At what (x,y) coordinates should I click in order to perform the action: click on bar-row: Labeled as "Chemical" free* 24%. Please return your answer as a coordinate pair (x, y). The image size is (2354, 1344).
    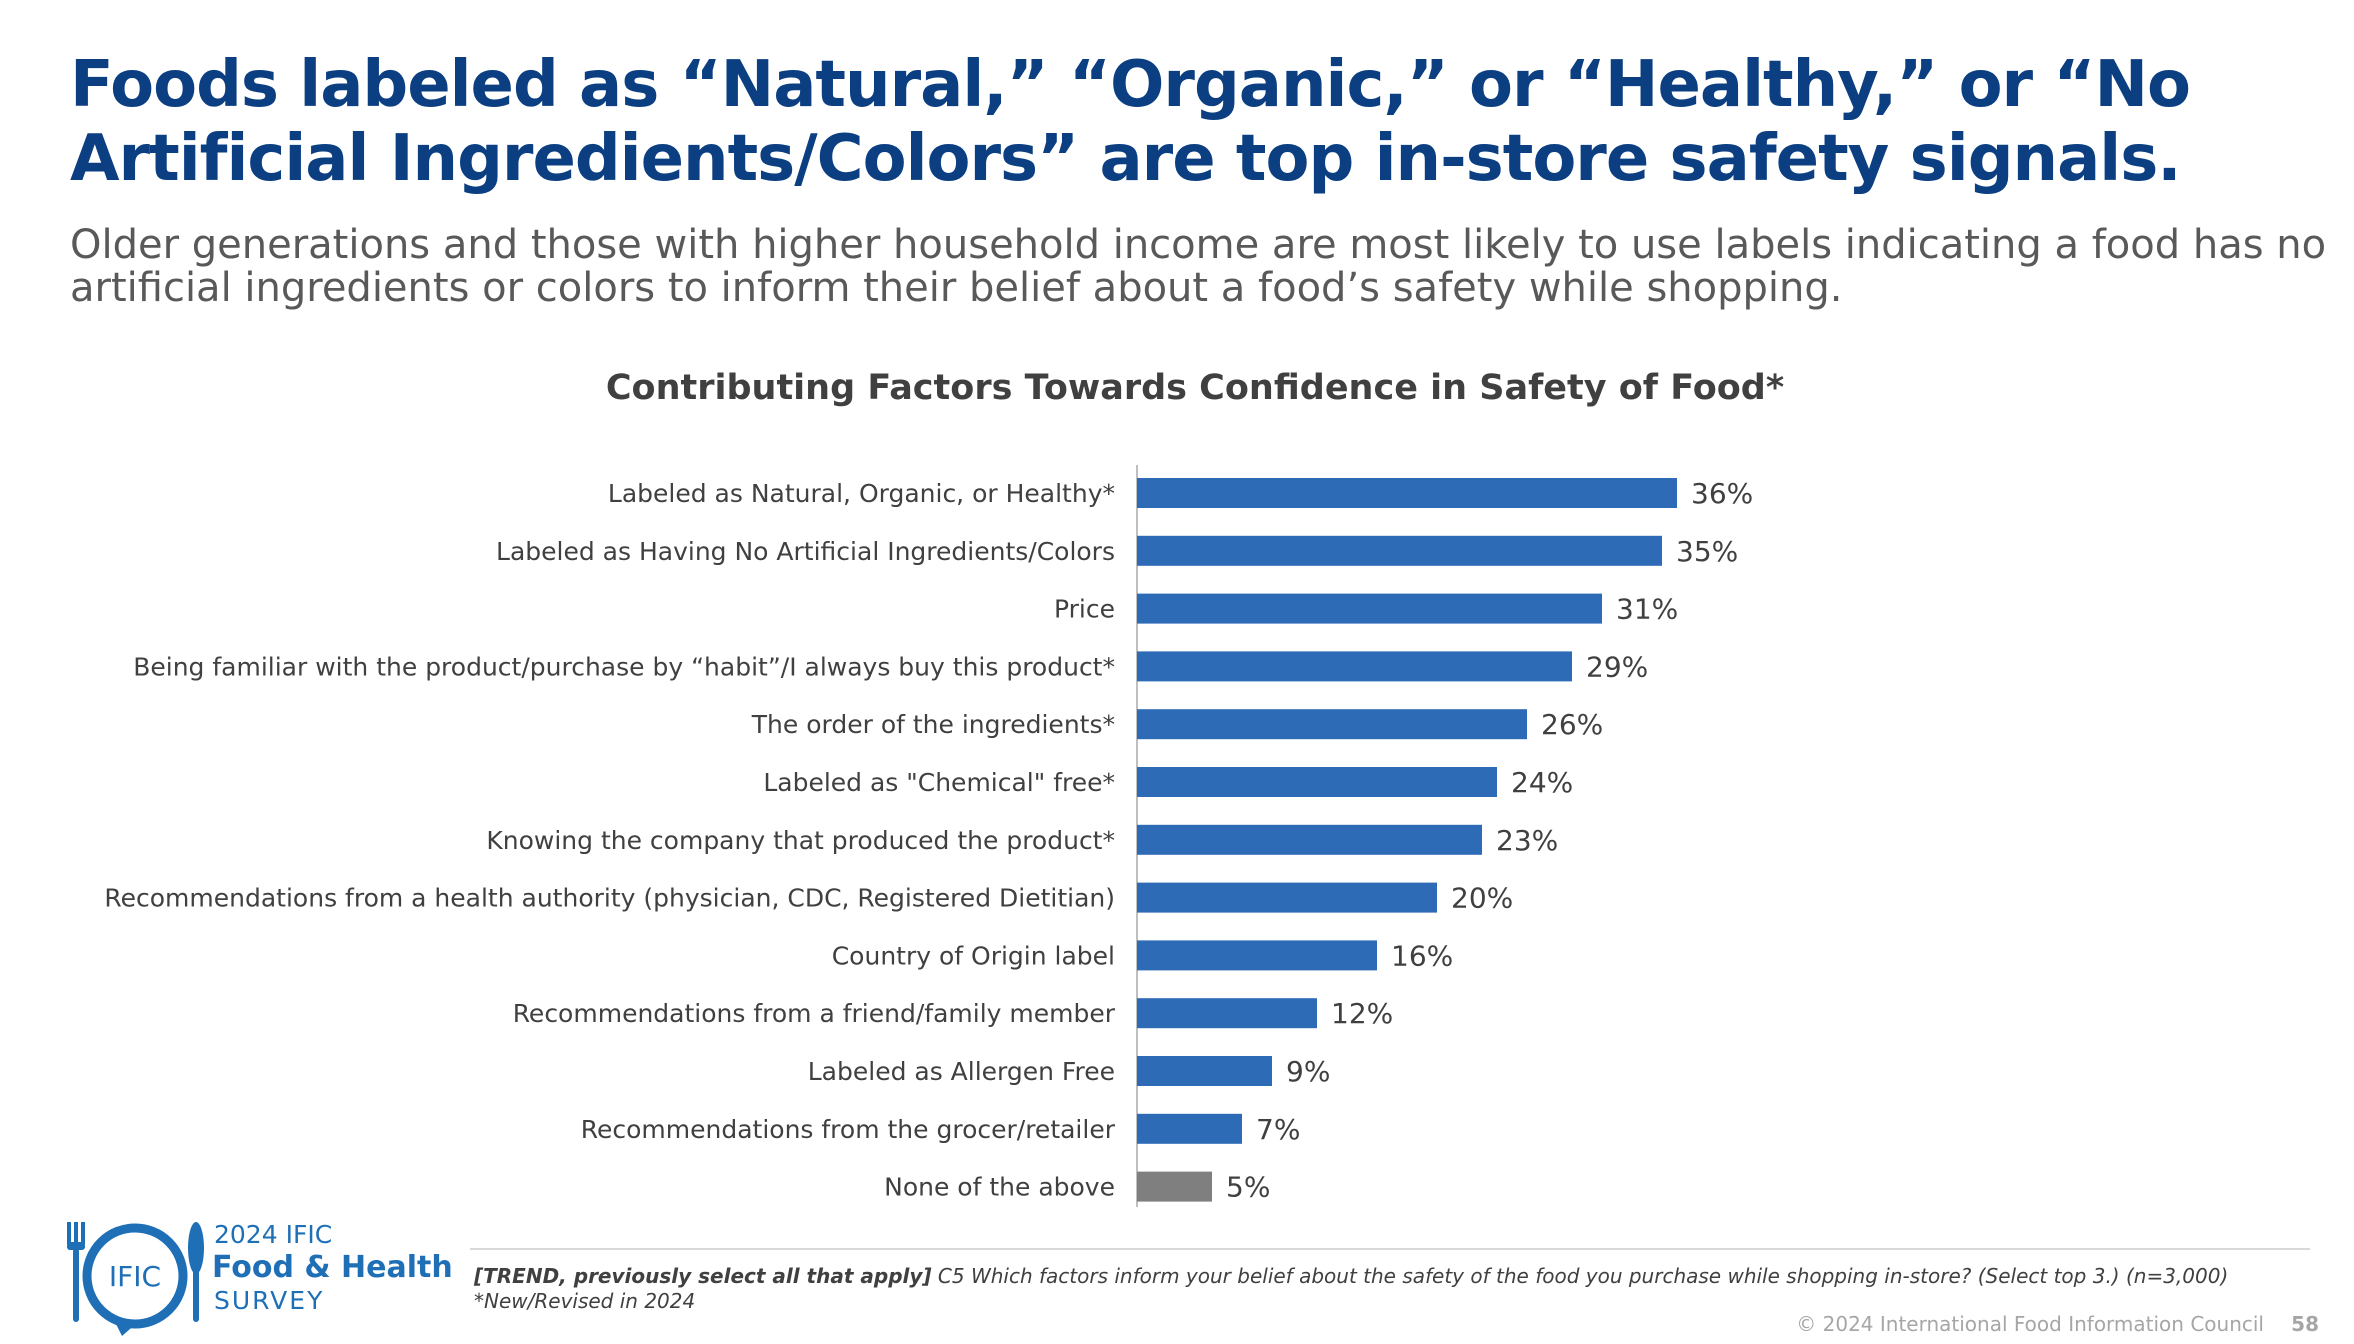
    Looking at the image, I should click on (1168, 782).